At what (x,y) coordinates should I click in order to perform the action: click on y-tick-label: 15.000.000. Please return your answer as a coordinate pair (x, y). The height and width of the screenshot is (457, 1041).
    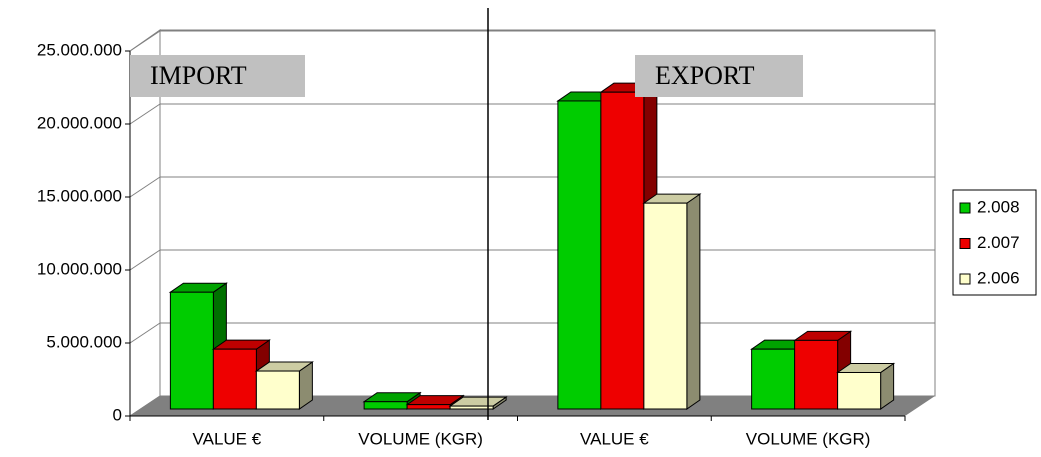
    Looking at the image, I should click on (79, 195).